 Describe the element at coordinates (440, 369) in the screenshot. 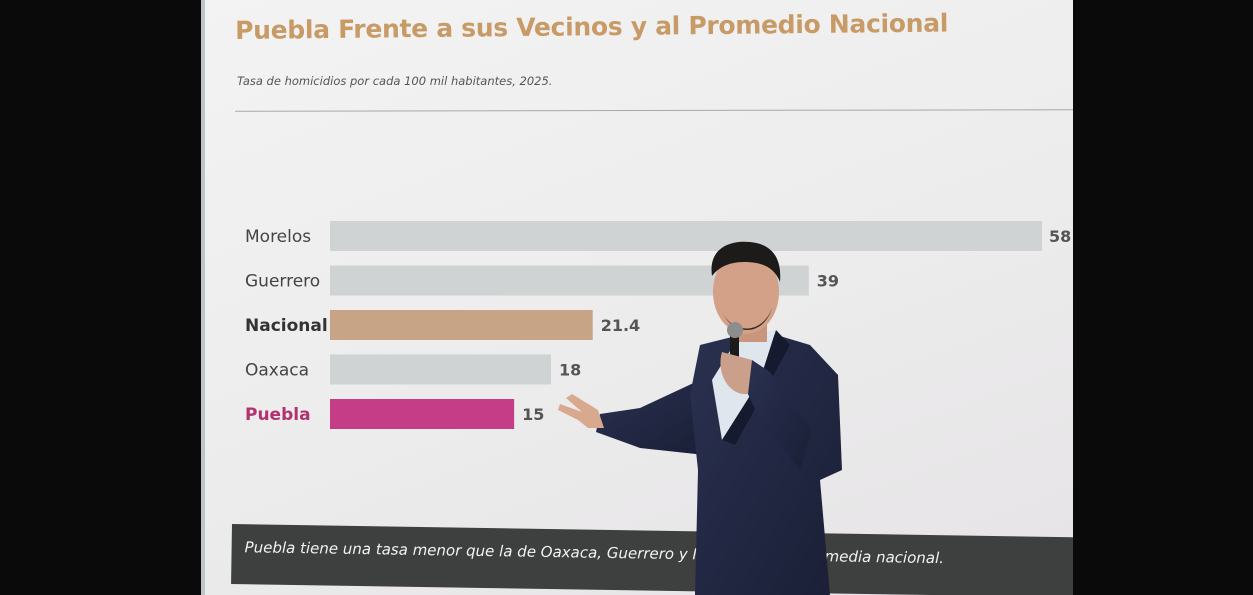

I see `bar-oaxaca` at that location.